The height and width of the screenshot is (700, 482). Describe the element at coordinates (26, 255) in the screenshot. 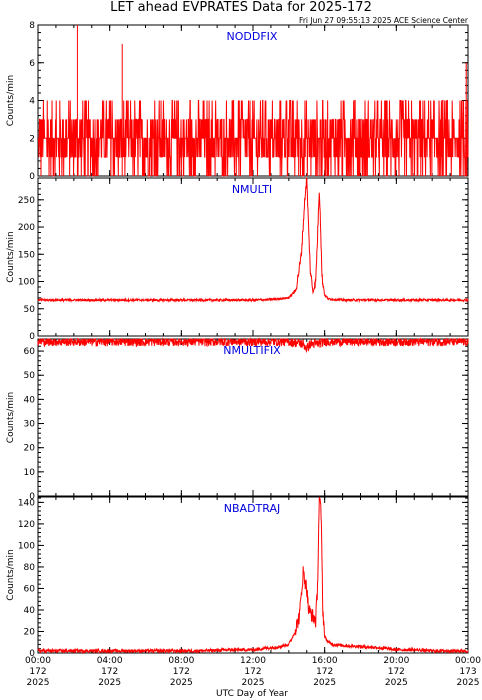

I see `y-tick-label: 150` at that location.